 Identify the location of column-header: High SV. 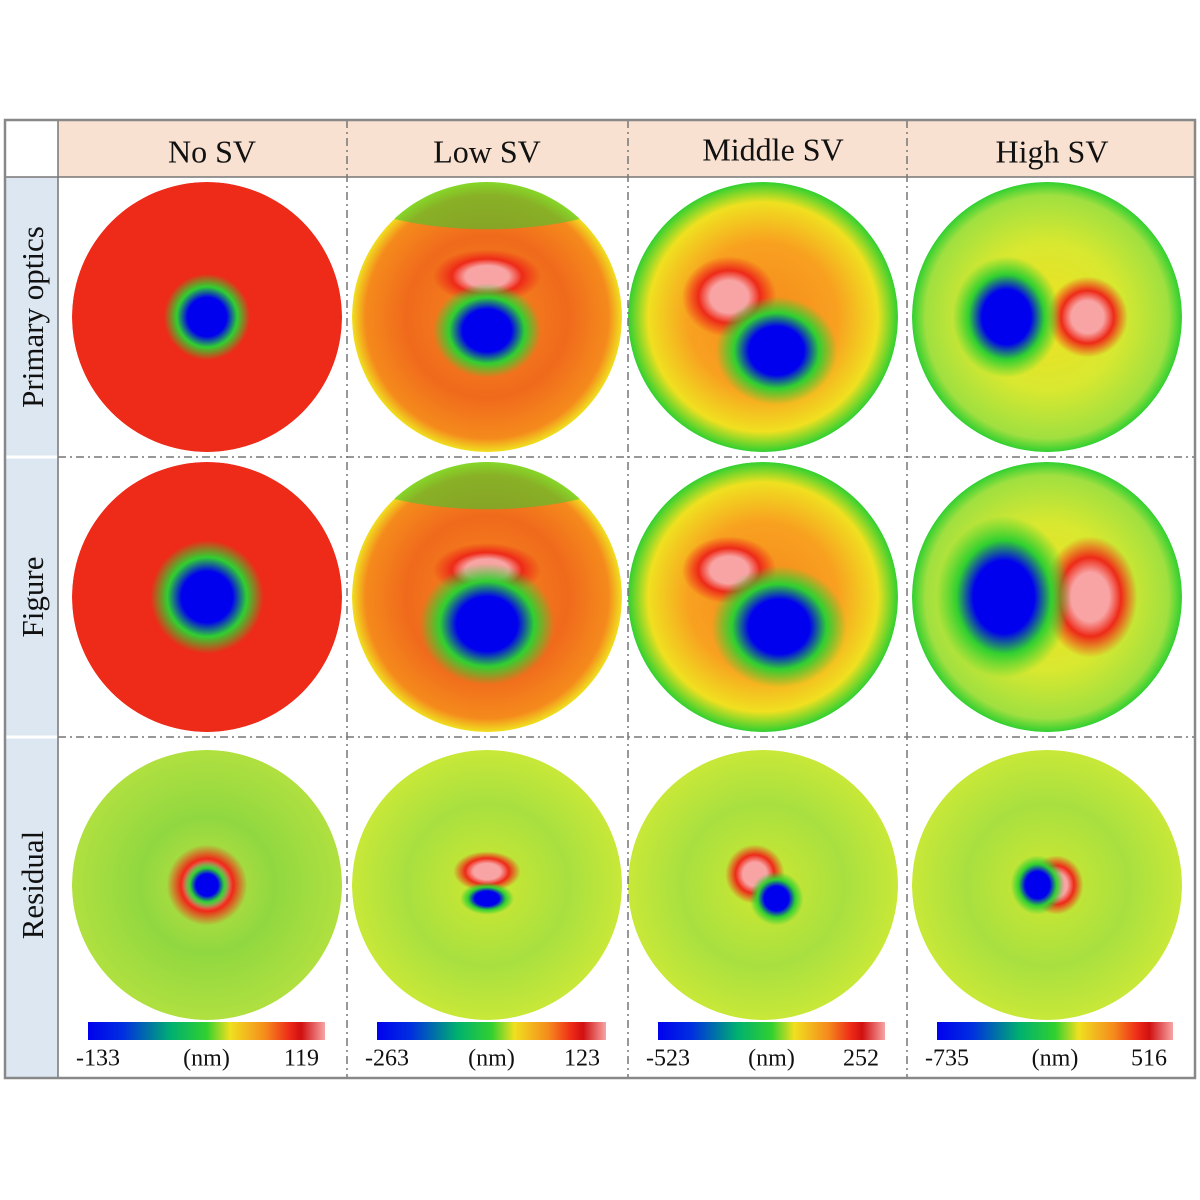
(1052, 151).